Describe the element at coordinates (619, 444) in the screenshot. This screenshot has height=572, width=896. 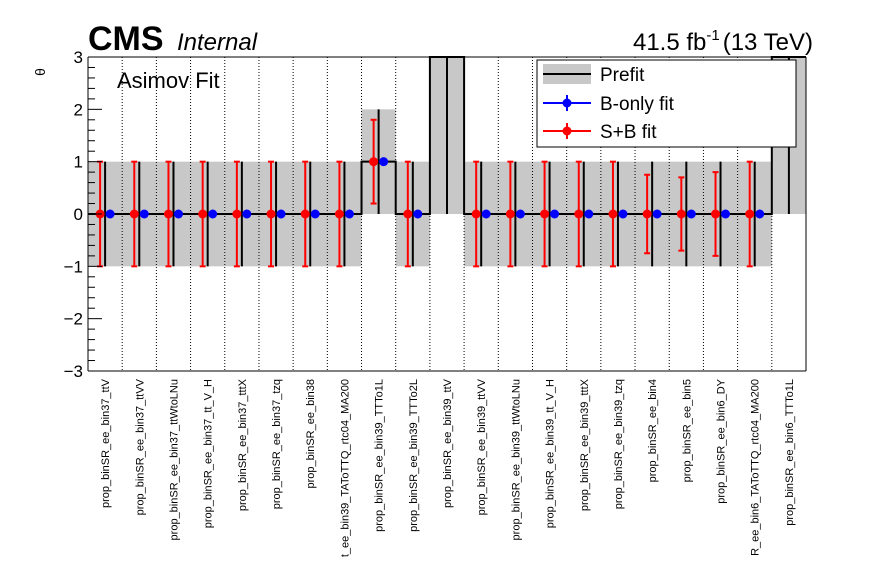
I see `x-tick-label: prop_binSR_ee_bin39_tzq` at that location.